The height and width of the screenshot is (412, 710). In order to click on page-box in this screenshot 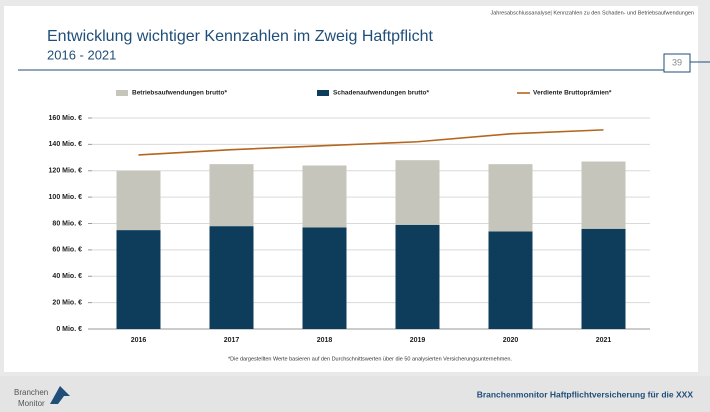, I will do `click(677, 63)`.